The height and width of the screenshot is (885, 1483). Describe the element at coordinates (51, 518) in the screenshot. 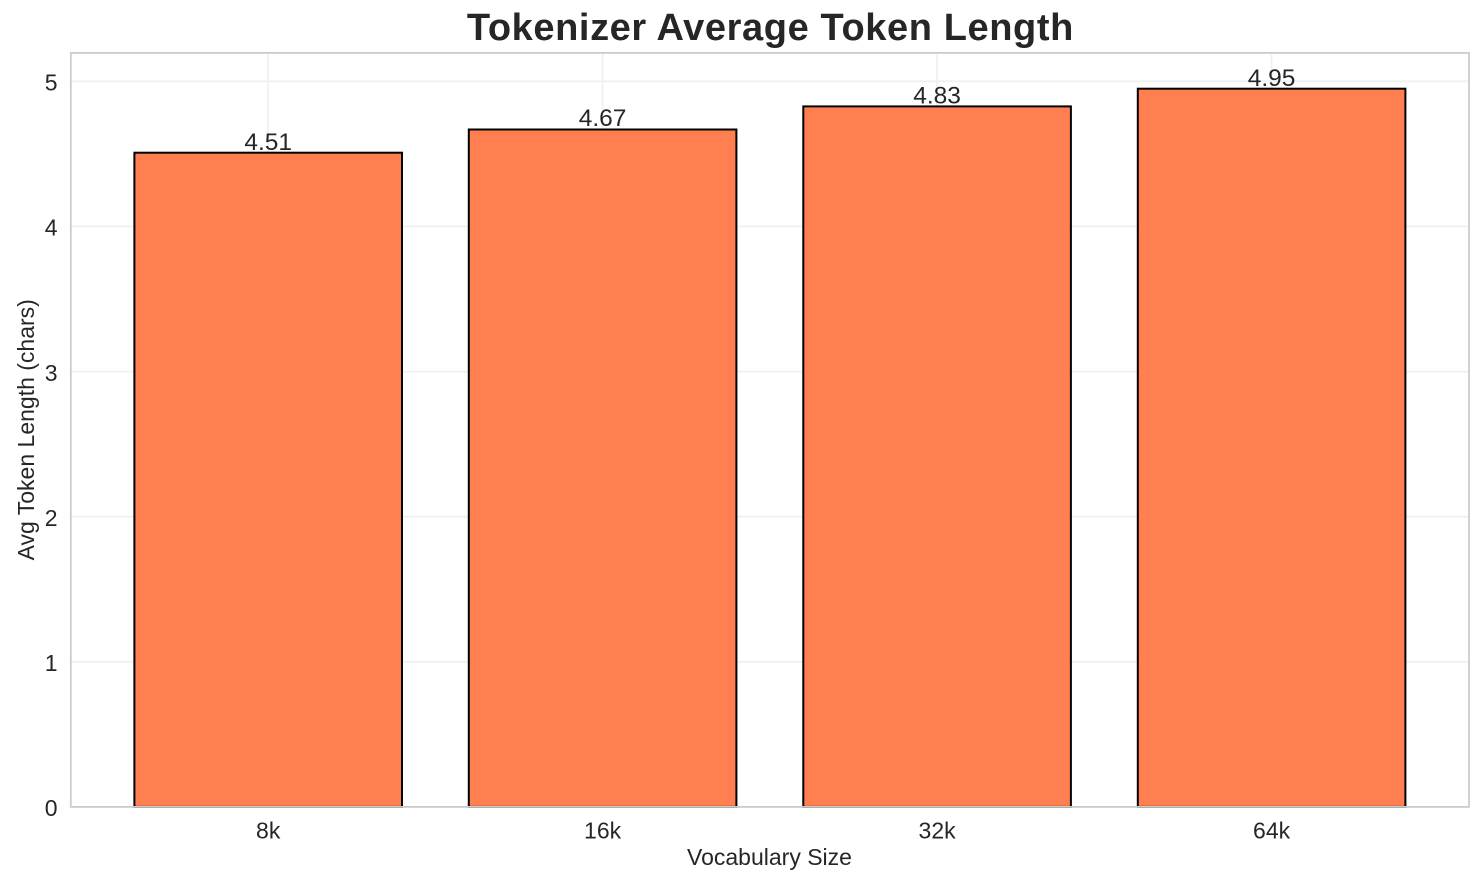

I see `svg-text: 2` at that location.